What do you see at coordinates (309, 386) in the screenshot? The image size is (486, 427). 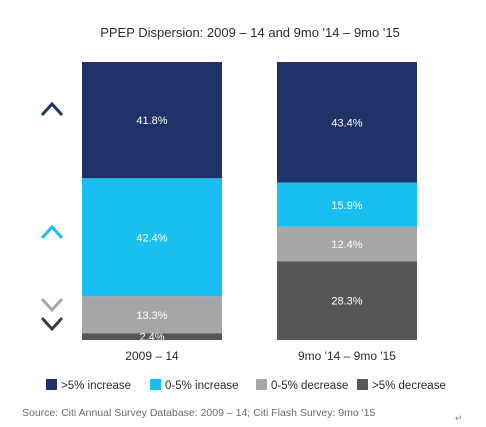 I see `legend-label: 0-5% decrease` at bounding box center [309, 386].